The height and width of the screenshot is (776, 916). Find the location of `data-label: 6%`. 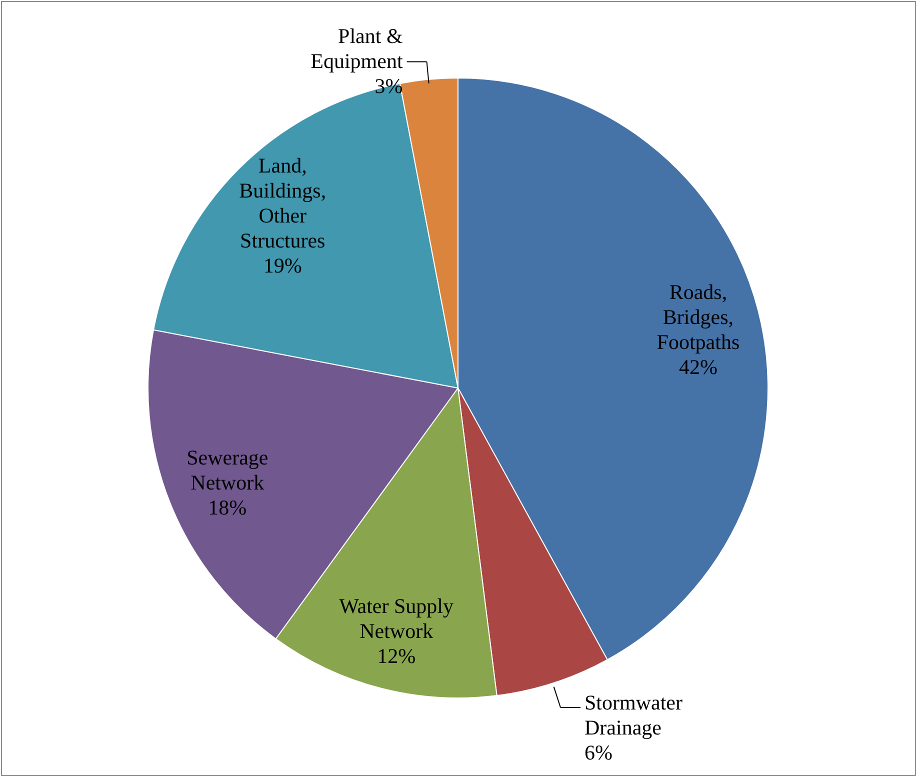

data-label: 6% is located at coordinates (598, 752).